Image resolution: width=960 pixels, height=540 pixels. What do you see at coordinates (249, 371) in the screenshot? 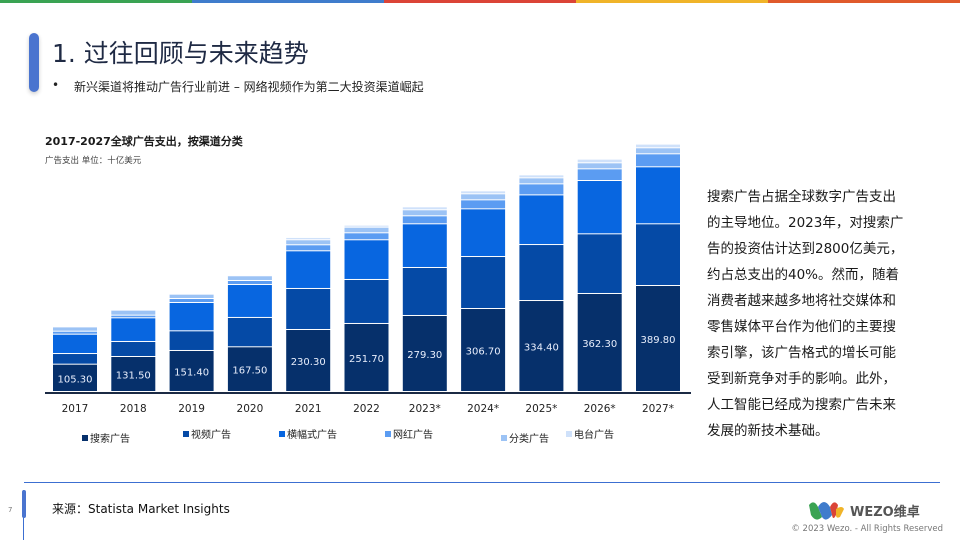
I see `data-label: 167.50` at bounding box center [249, 371].